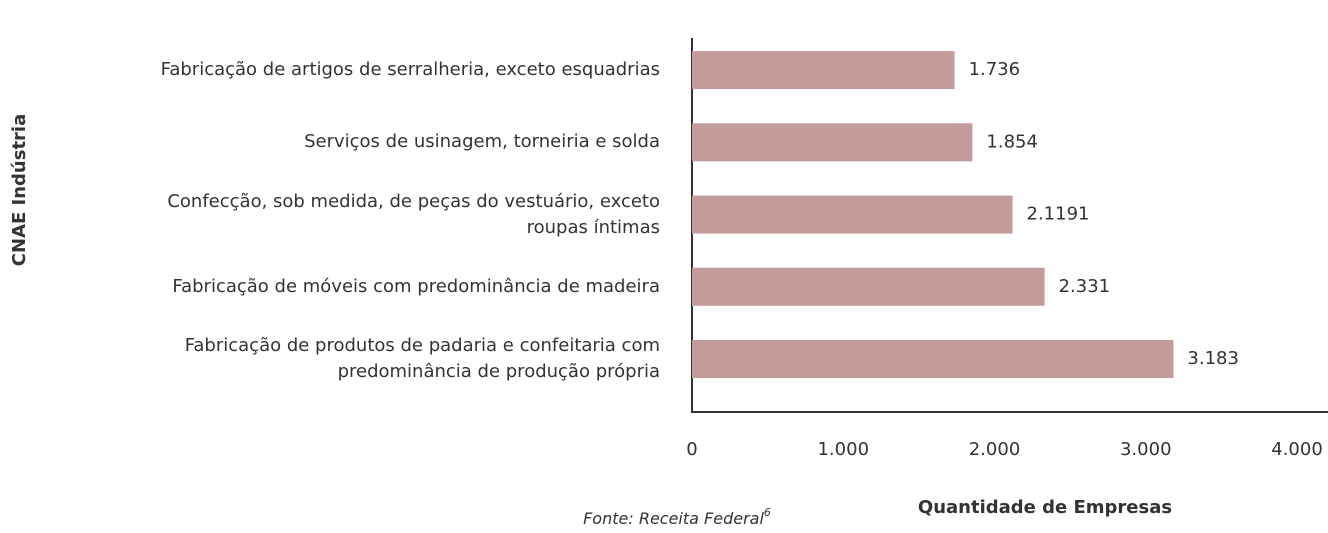 Image resolution: width=1328 pixels, height=533 pixels. I want to click on x-axis-title: Quantidade de Empresas, so click(1045, 507).